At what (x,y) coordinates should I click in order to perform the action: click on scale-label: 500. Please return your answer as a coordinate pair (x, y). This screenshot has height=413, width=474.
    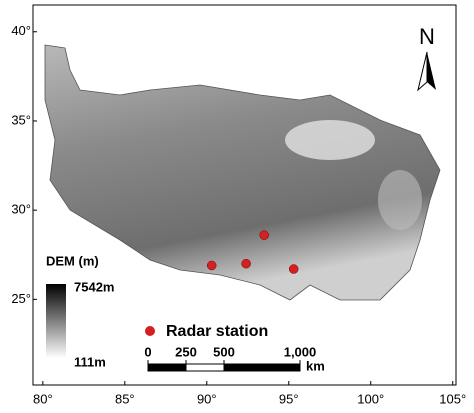
    Looking at the image, I should click on (224, 351).